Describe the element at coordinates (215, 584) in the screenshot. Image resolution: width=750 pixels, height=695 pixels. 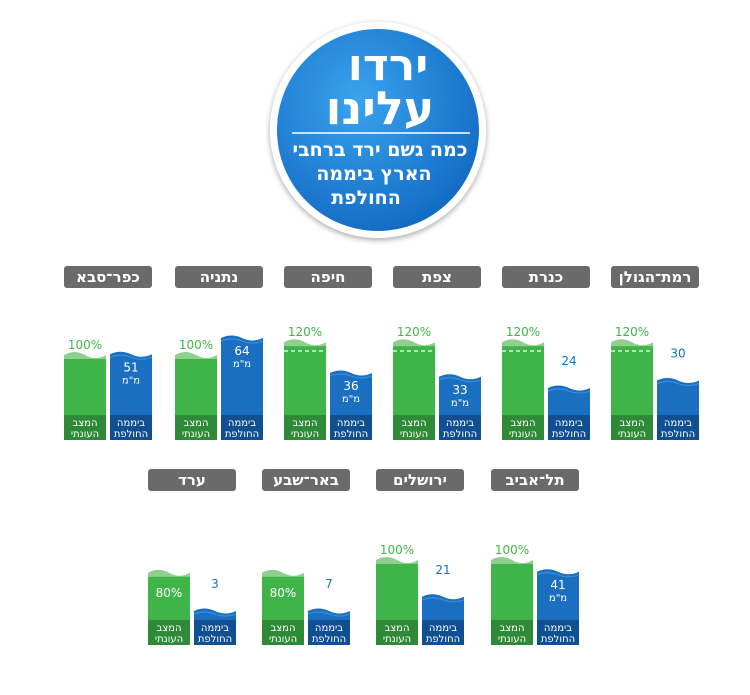
I see `rainfall-value: 3` at that location.